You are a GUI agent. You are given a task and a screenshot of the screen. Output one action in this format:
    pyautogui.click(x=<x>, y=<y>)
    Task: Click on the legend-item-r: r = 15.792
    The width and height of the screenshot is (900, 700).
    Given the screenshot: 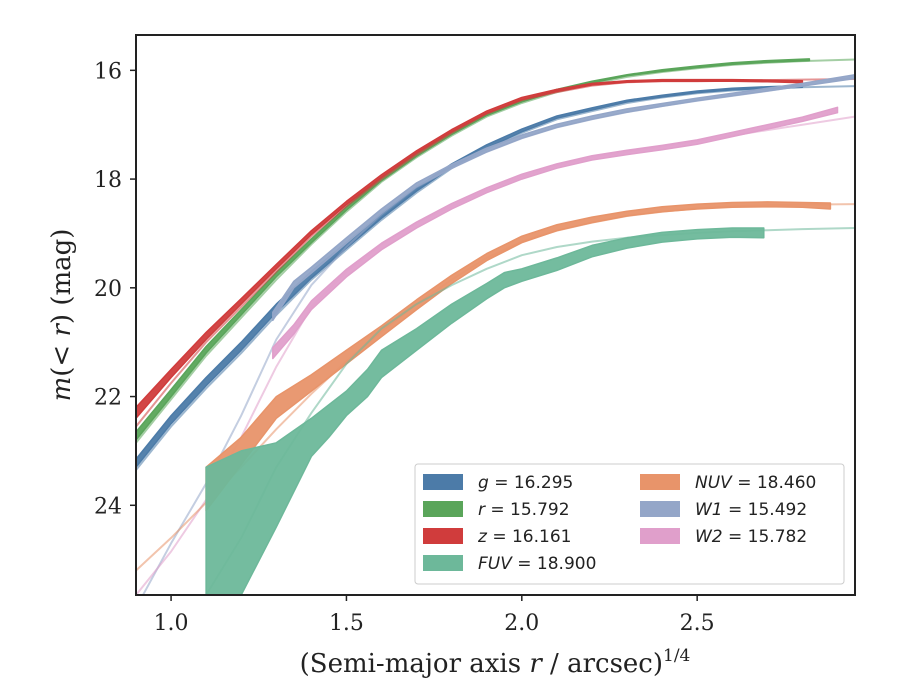 What is the action you would take?
    pyautogui.click(x=496, y=510)
    